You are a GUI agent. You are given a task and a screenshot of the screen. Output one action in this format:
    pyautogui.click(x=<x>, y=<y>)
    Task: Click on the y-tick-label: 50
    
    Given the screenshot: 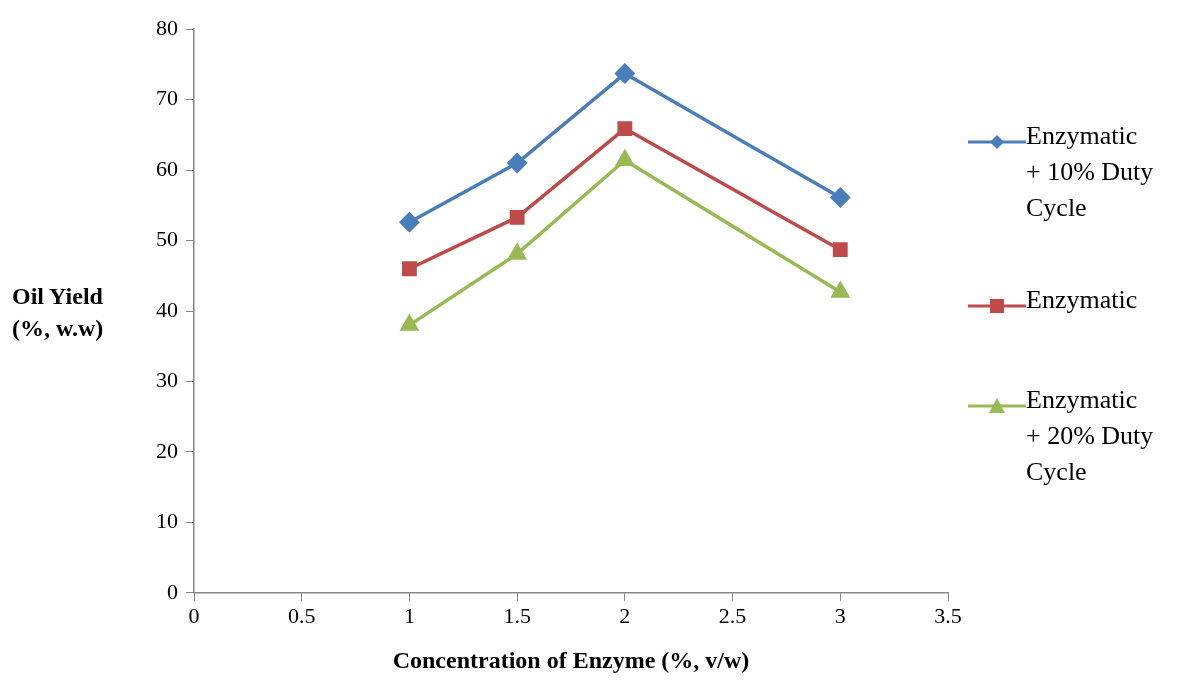 What is the action you would take?
    pyautogui.click(x=167, y=239)
    